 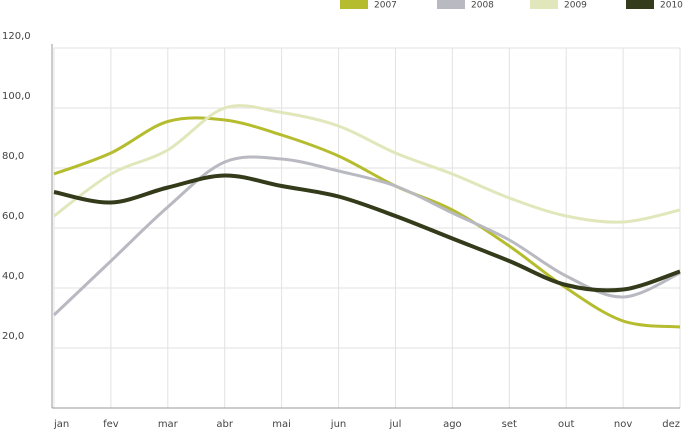 I want to click on legend-label: 2007, so click(x=385, y=6).